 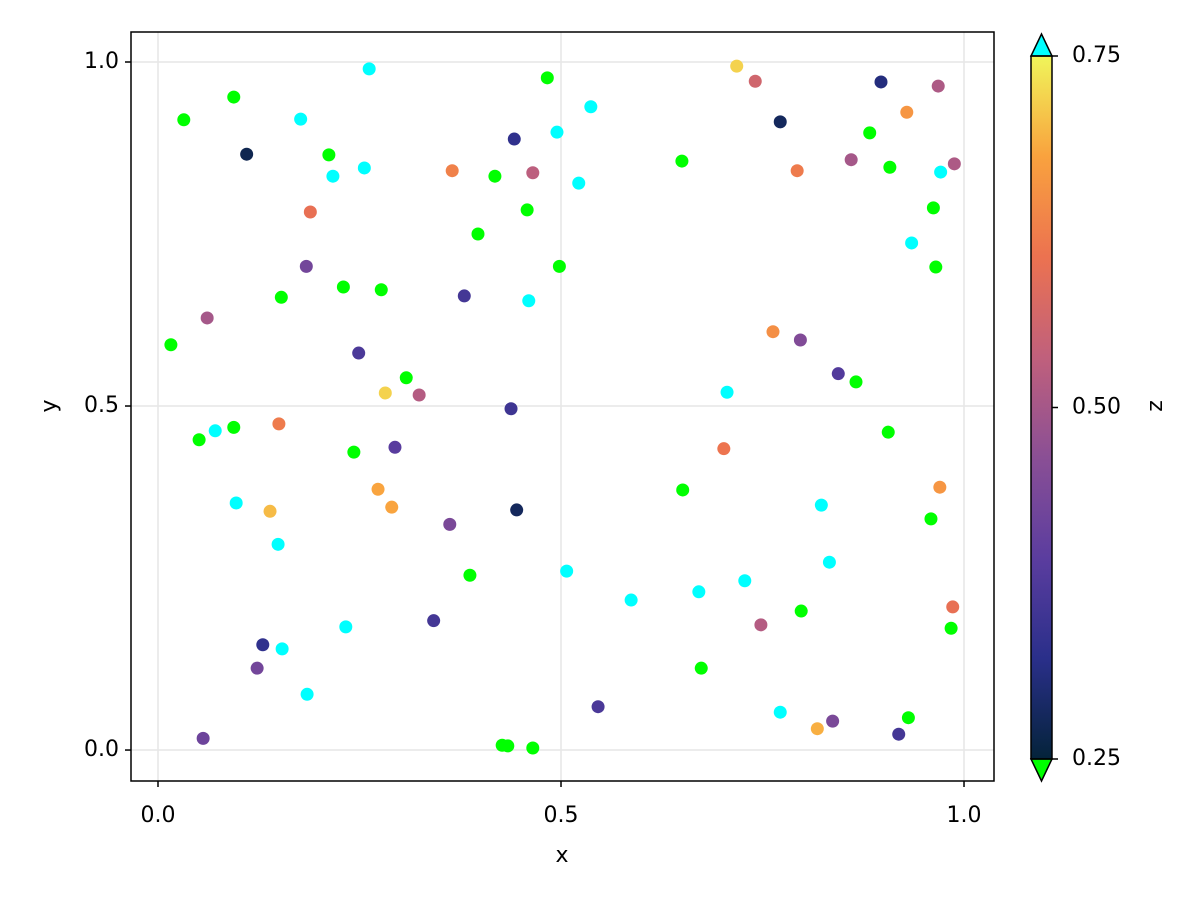 What do you see at coordinates (561, 855) in the screenshot?
I see `x-axis-label: x` at bounding box center [561, 855].